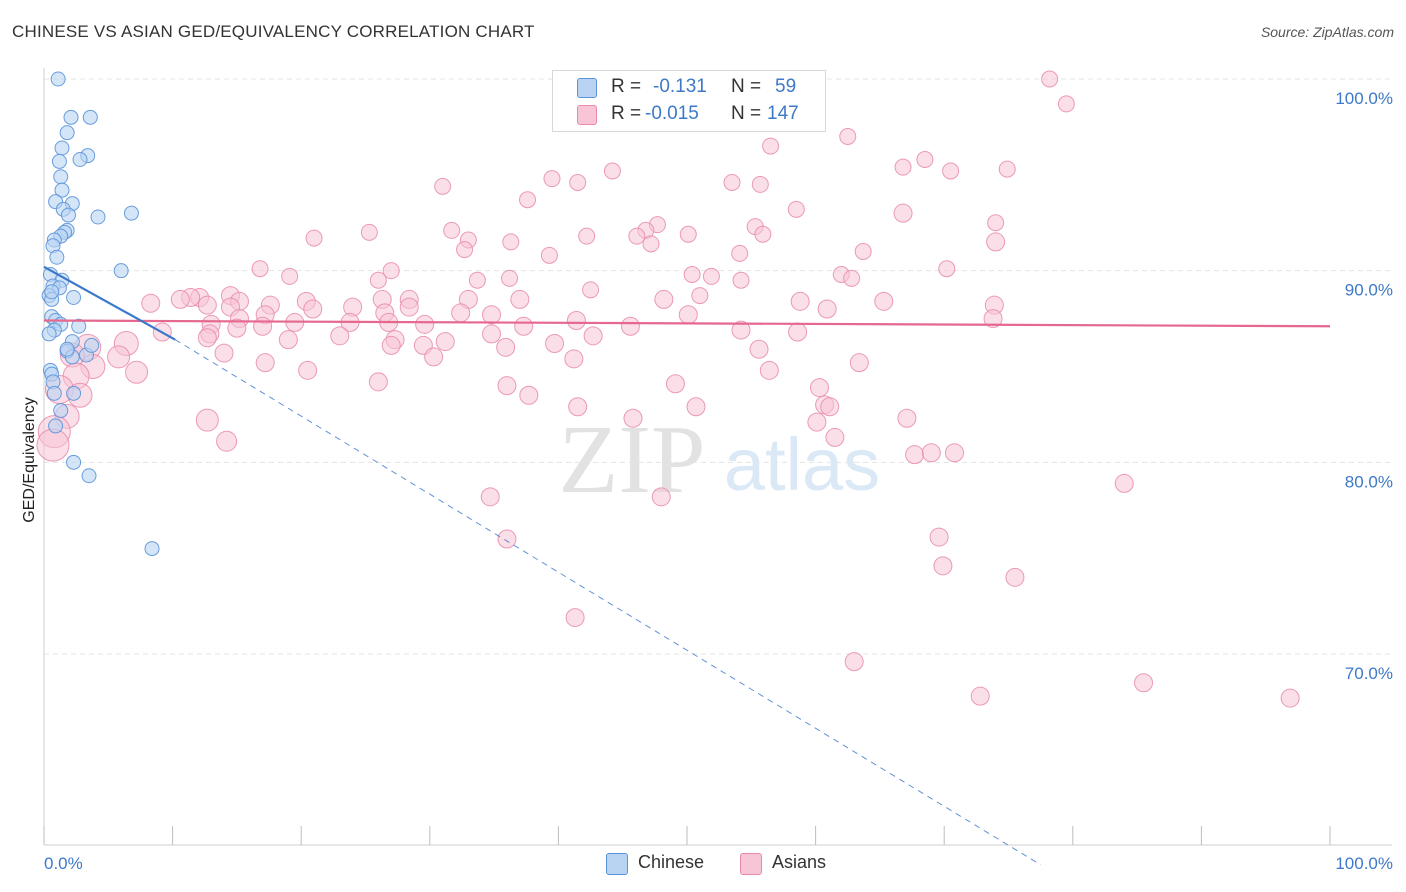  What do you see at coordinates (720, 460) in the screenshot?
I see `watermark: ZIP atlas` at bounding box center [720, 460].